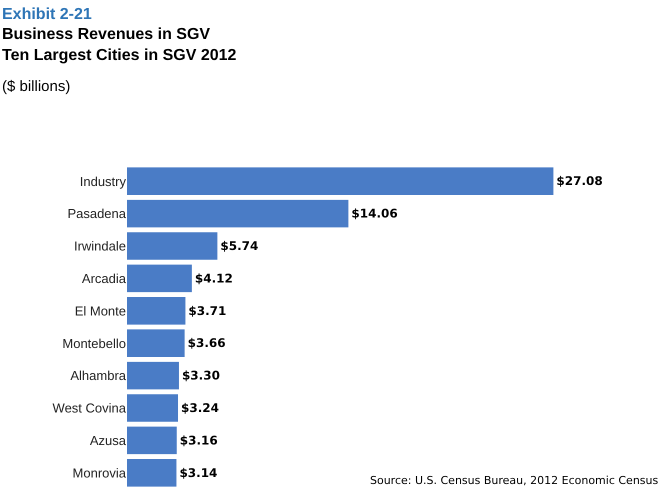  I want to click on data-label: $3.71, so click(207, 311).